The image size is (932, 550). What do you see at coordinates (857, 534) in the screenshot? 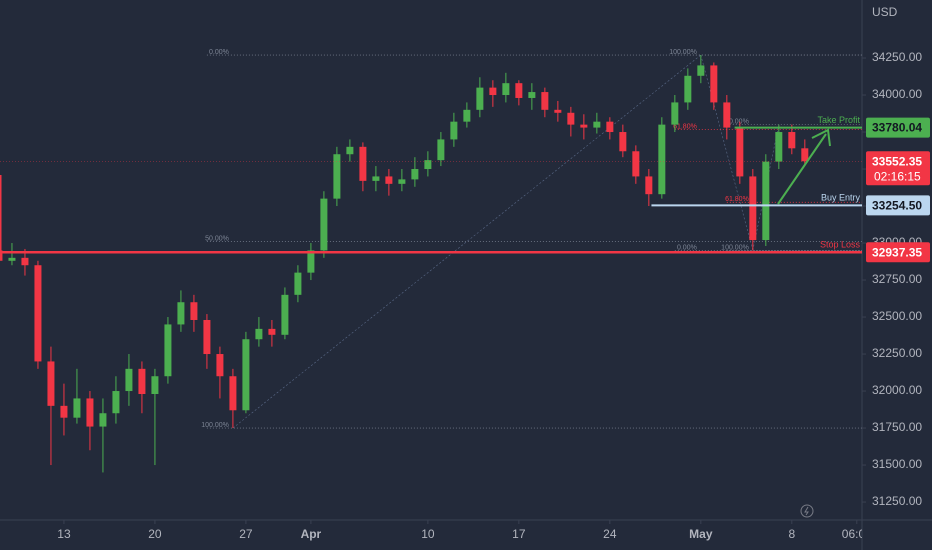
I see `x-tick-label: 06:00` at bounding box center [857, 534].